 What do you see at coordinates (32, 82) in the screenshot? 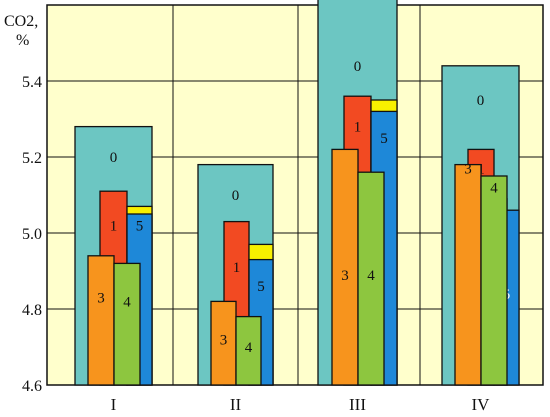
I see `y-tick-label: 5.4` at bounding box center [32, 82].